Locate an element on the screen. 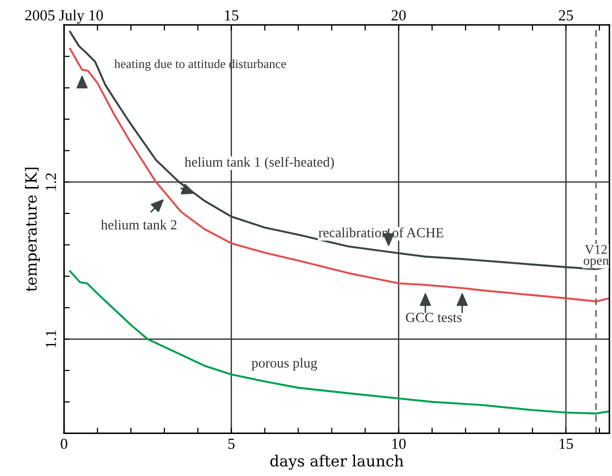 Image resolution: width=612 pixels, height=476 pixels. x-tick-label: 5 is located at coordinates (231, 443).